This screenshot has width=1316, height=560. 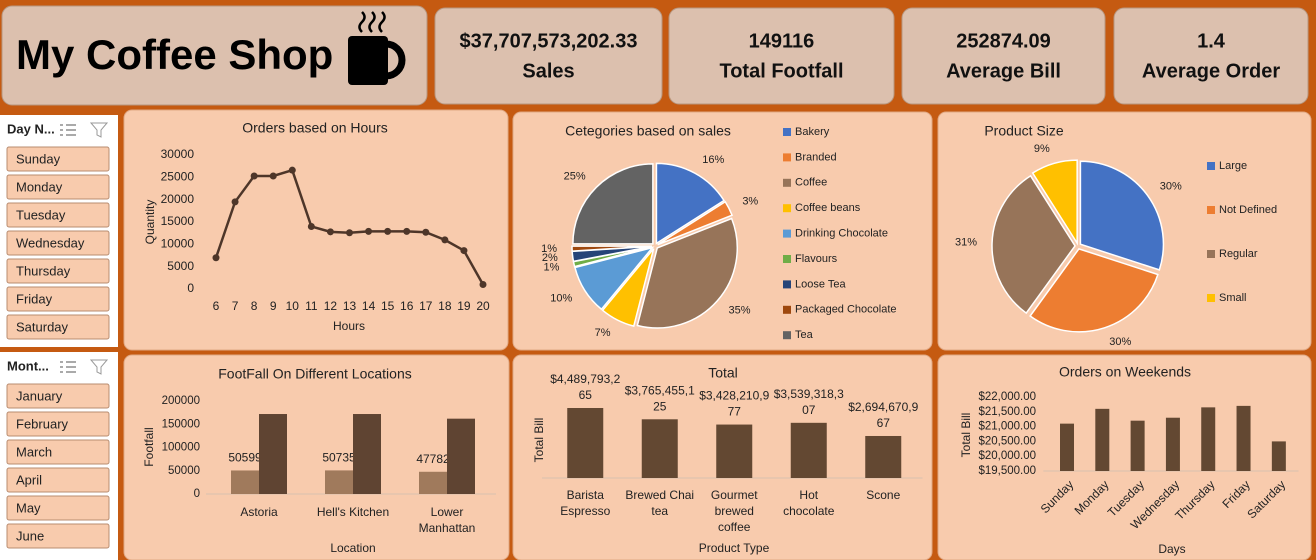 What do you see at coordinates (539, 440) in the screenshot?
I see `y-axis-title: Total Bill` at bounding box center [539, 440].